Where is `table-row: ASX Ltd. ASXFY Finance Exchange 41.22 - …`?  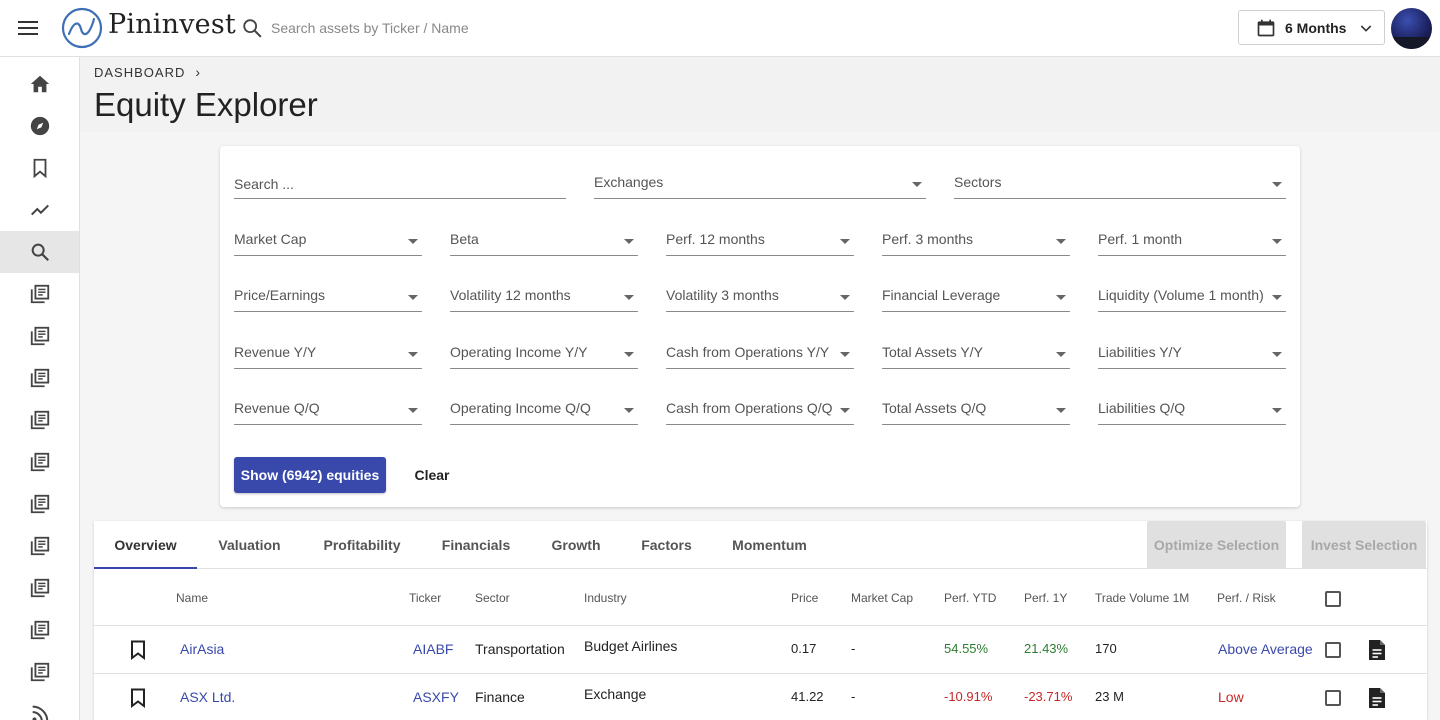 table-row: ASX Ltd. ASXFY Finance Exchange 41.22 - … is located at coordinates (760, 697).